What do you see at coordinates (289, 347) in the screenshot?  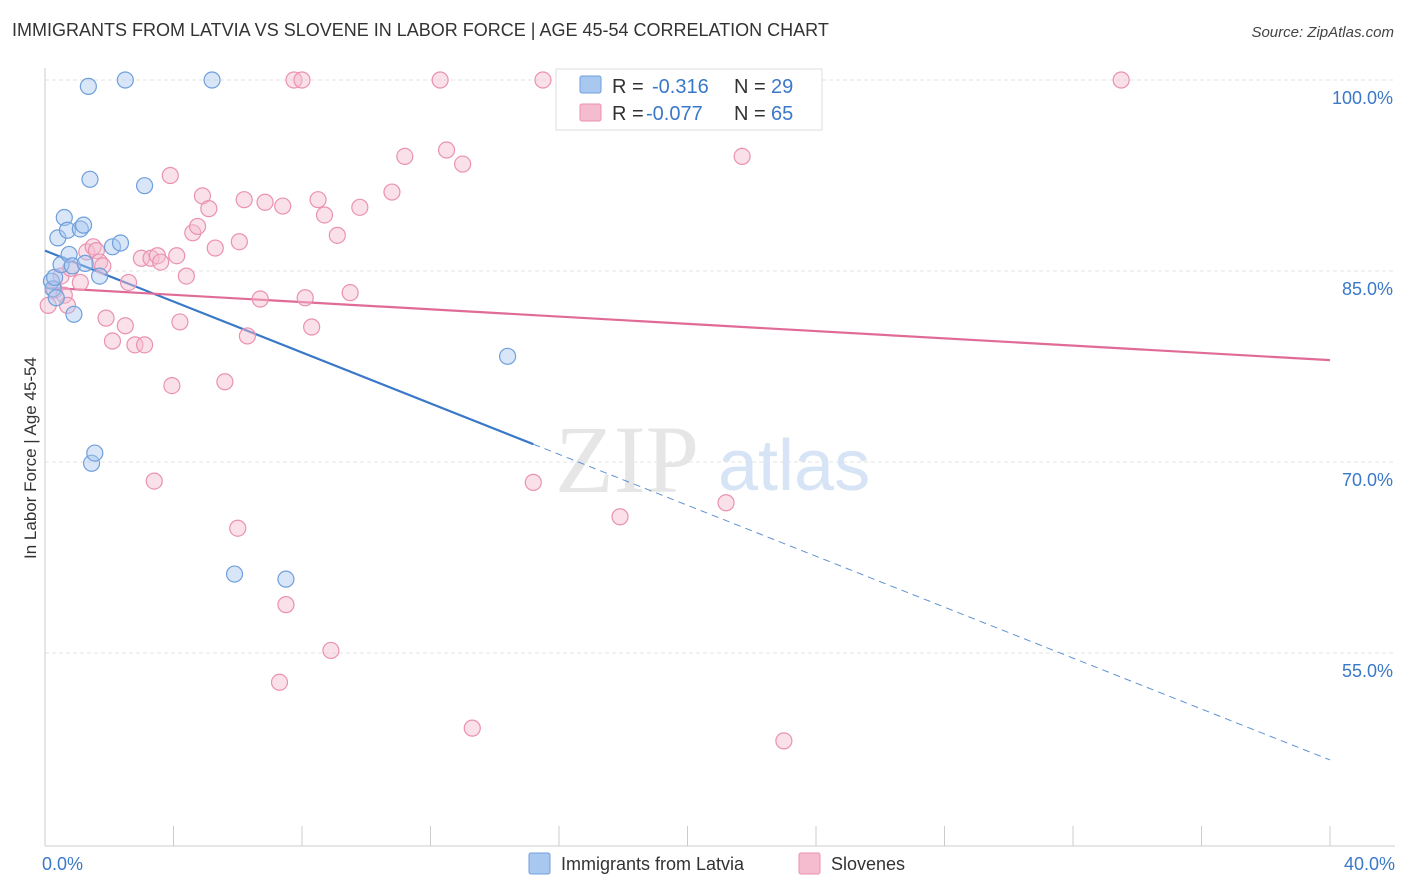 I see `trend-line-latvia` at bounding box center [289, 347].